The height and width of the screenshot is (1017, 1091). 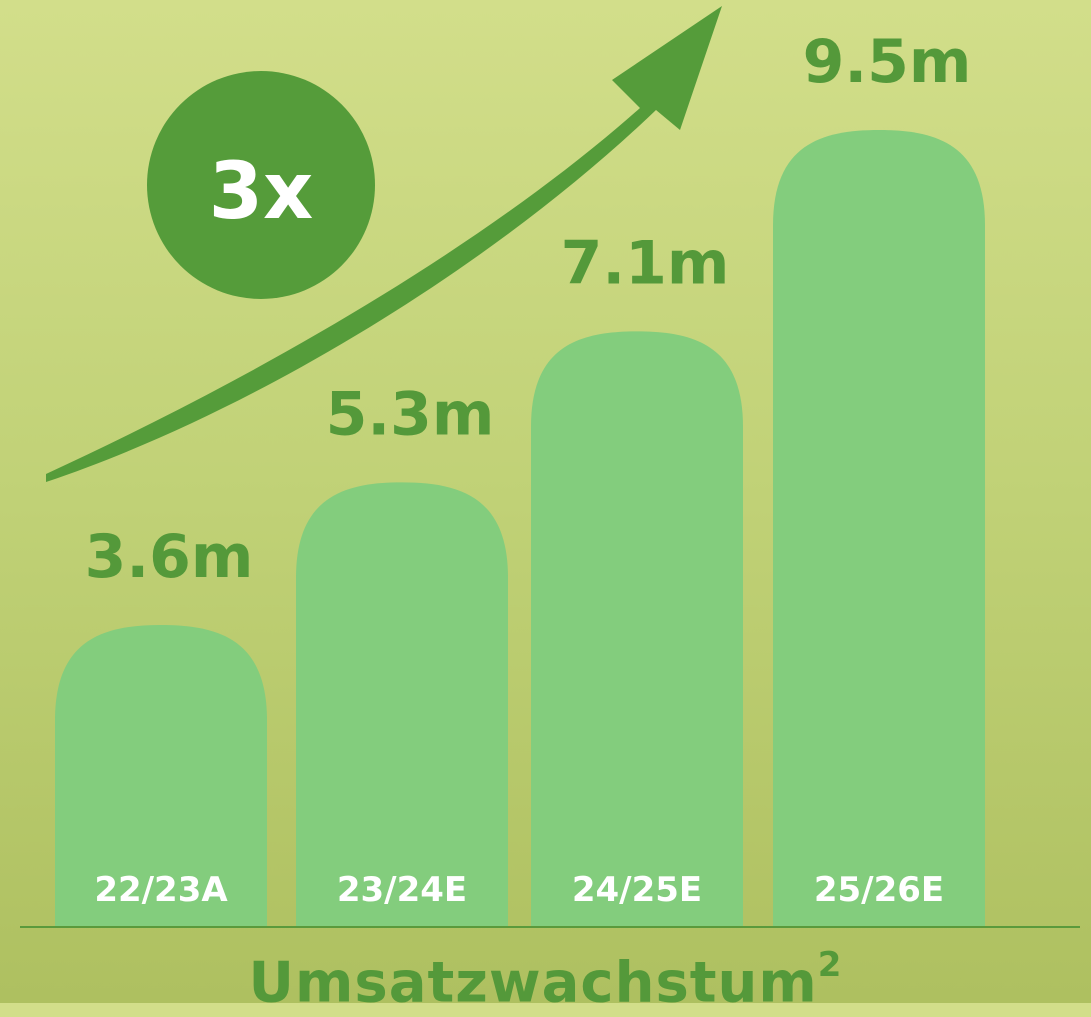 What do you see at coordinates (645, 263) in the screenshot?
I see `data-label-24/25E: 7.1m` at bounding box center [645, 263].